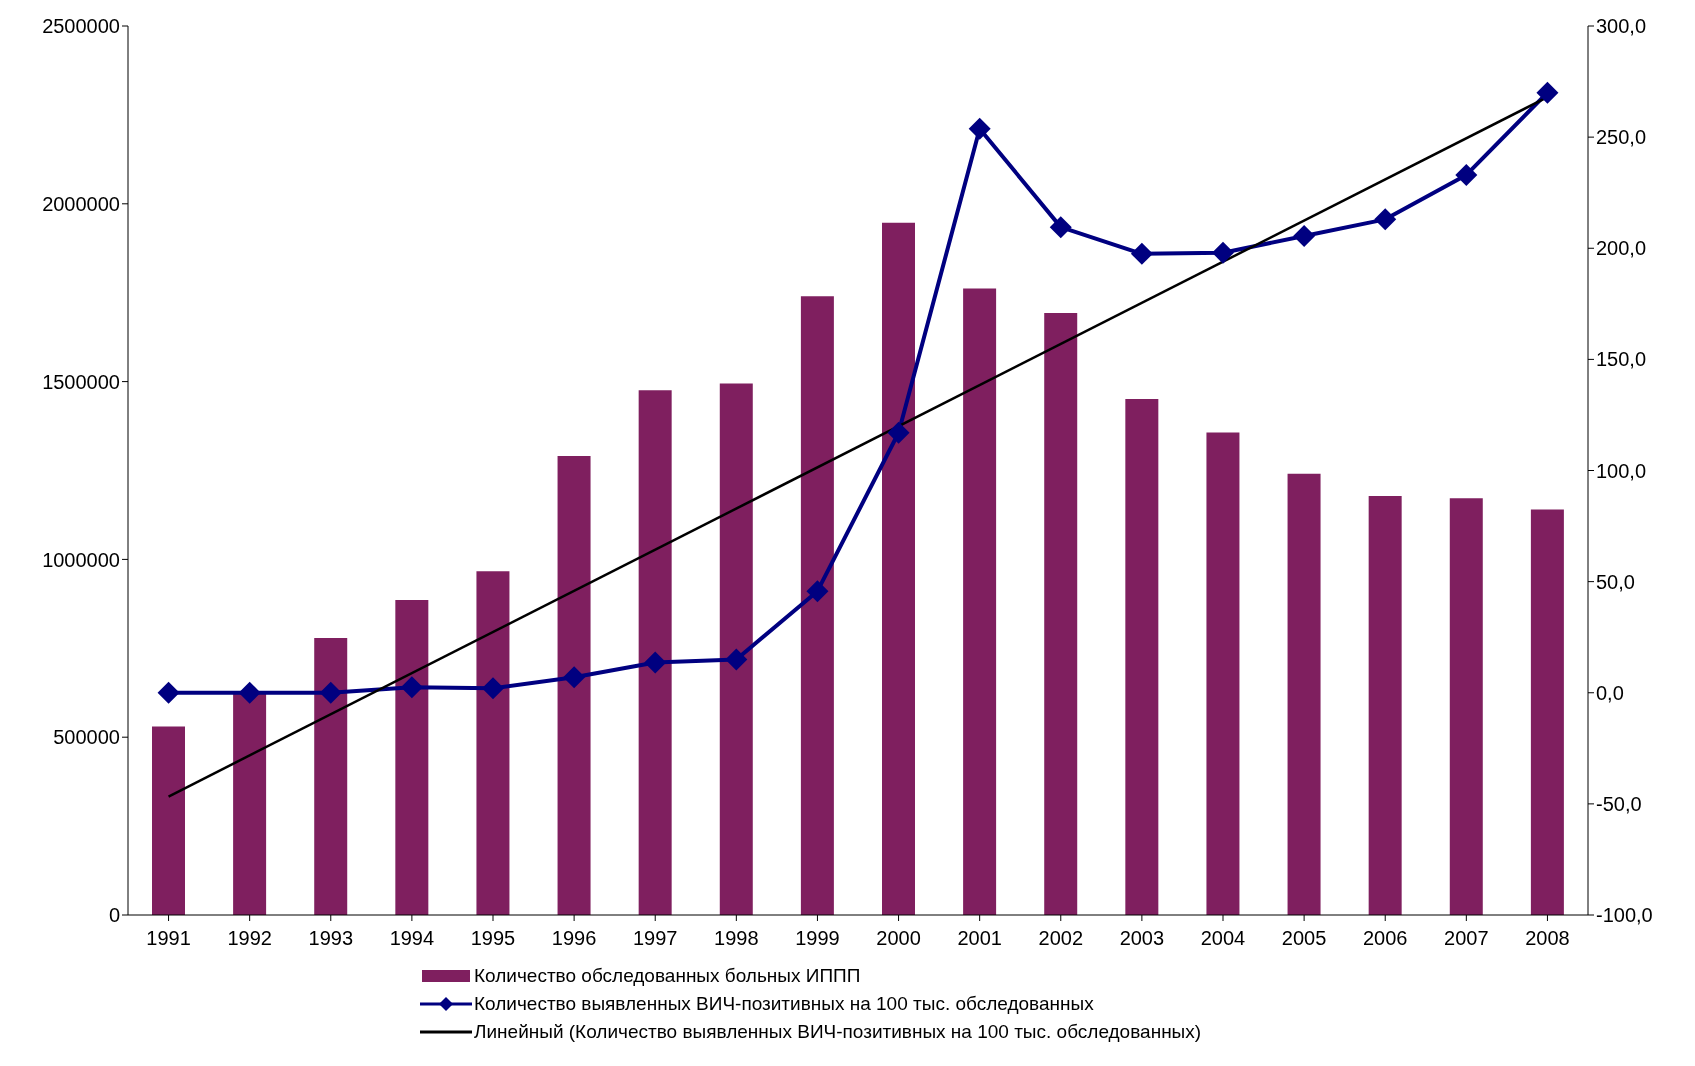  What do you see at coordinates (655, 938) in the screenshot?
I see `x-tick-label: 1997` at bounding box center [655, 938].